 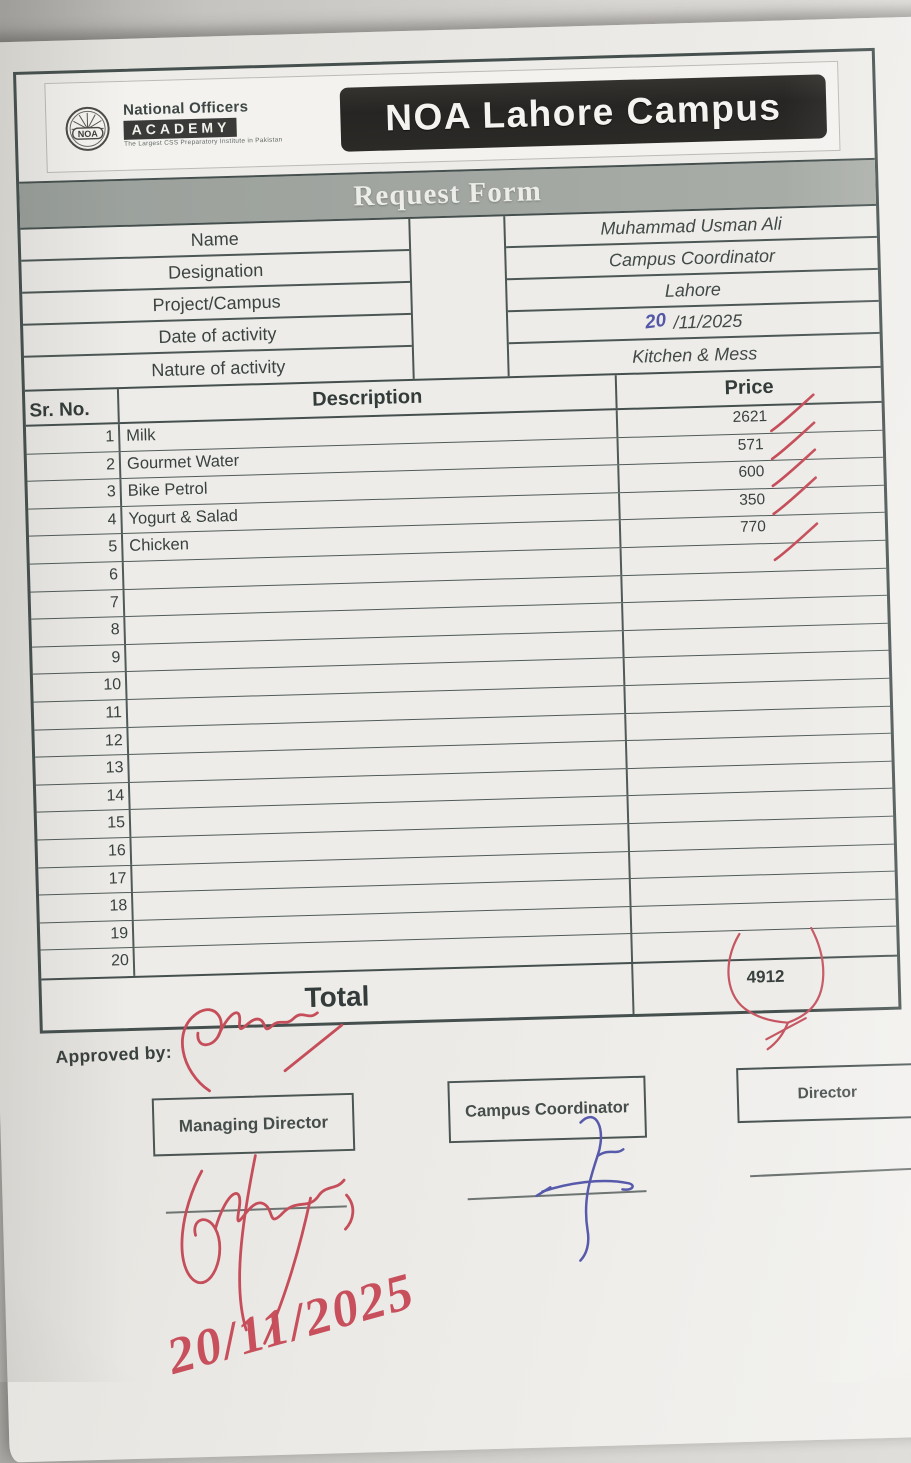 I want to click on row-number: 14, so click(x=83, y=797).